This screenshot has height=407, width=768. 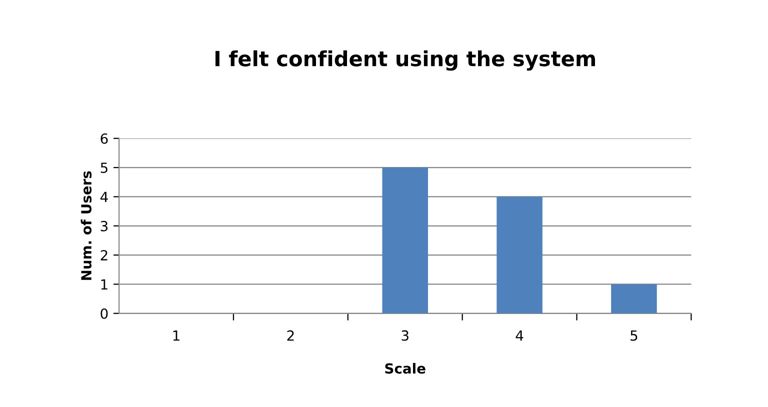 What do you see at coordinates (104, 168) in the screenshot?
I see `y-tick-label: 5` at bounding box center [104, 168].